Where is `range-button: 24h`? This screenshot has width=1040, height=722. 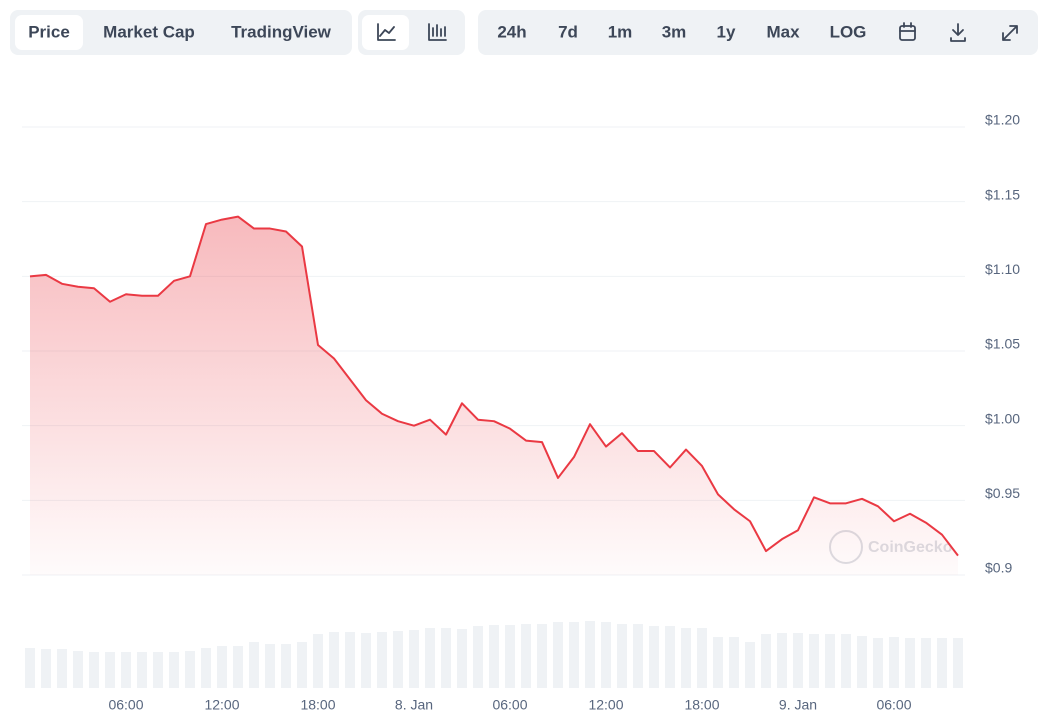
range-button: 24h is located at coordinates (511, 31).